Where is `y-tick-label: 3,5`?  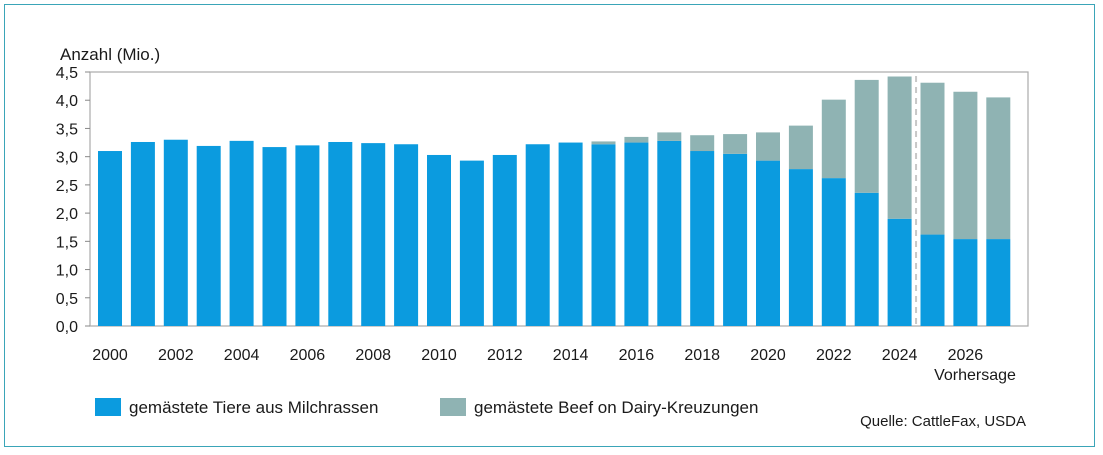 y-tick-label: 3,5 is located at coordinates (67, 129).